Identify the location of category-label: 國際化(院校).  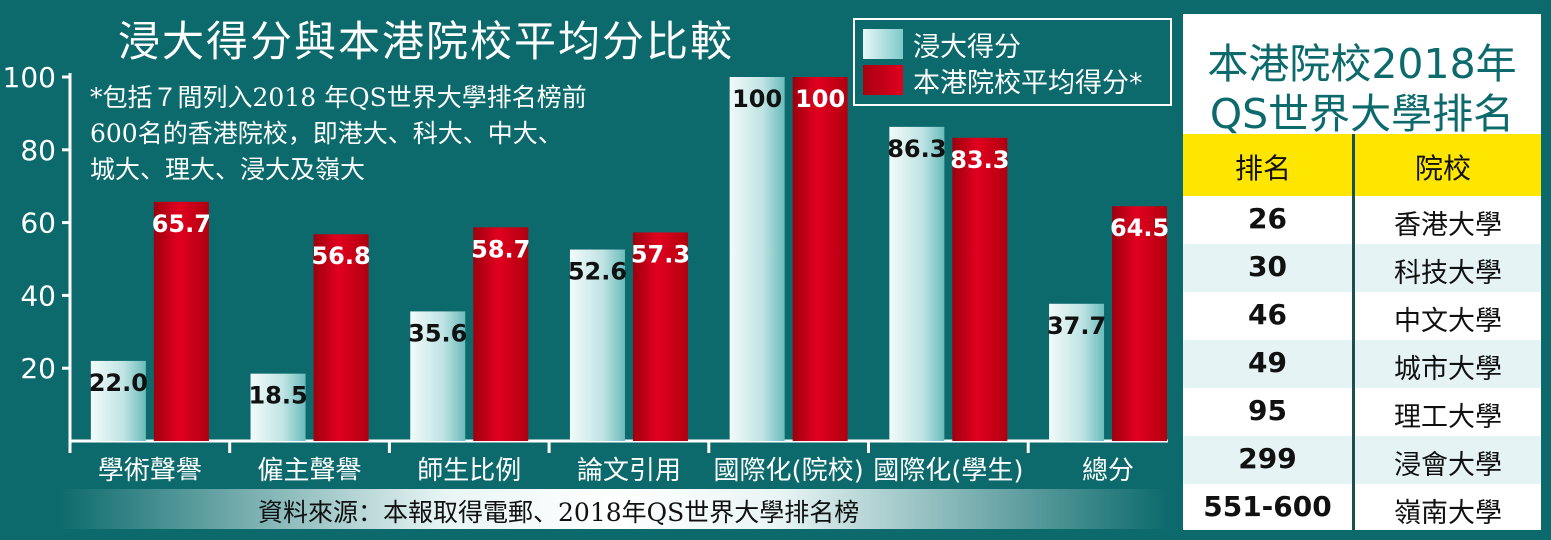
(789, 471).